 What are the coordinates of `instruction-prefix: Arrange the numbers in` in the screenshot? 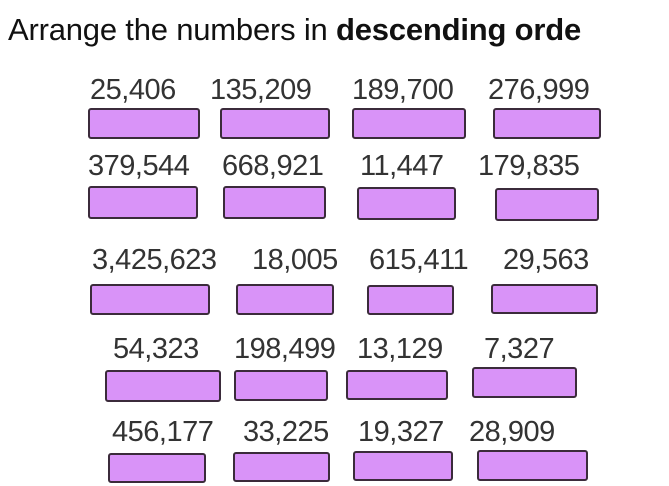 It's located at (172, 29).